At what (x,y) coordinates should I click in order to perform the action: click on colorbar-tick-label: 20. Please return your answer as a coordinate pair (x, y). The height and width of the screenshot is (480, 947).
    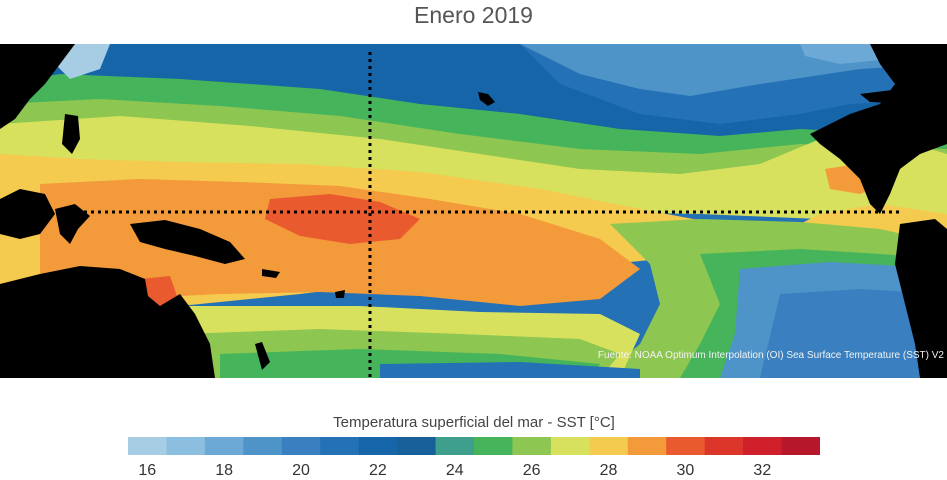
    Looking at the image, I should click on (301, 470).